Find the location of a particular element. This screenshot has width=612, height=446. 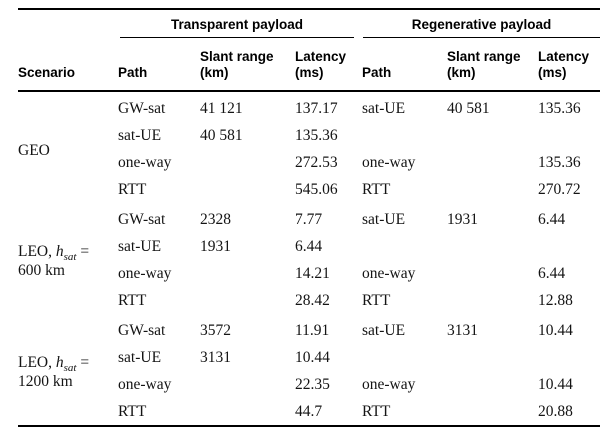

latency-label: Latency is located at coordinates (321, 56).